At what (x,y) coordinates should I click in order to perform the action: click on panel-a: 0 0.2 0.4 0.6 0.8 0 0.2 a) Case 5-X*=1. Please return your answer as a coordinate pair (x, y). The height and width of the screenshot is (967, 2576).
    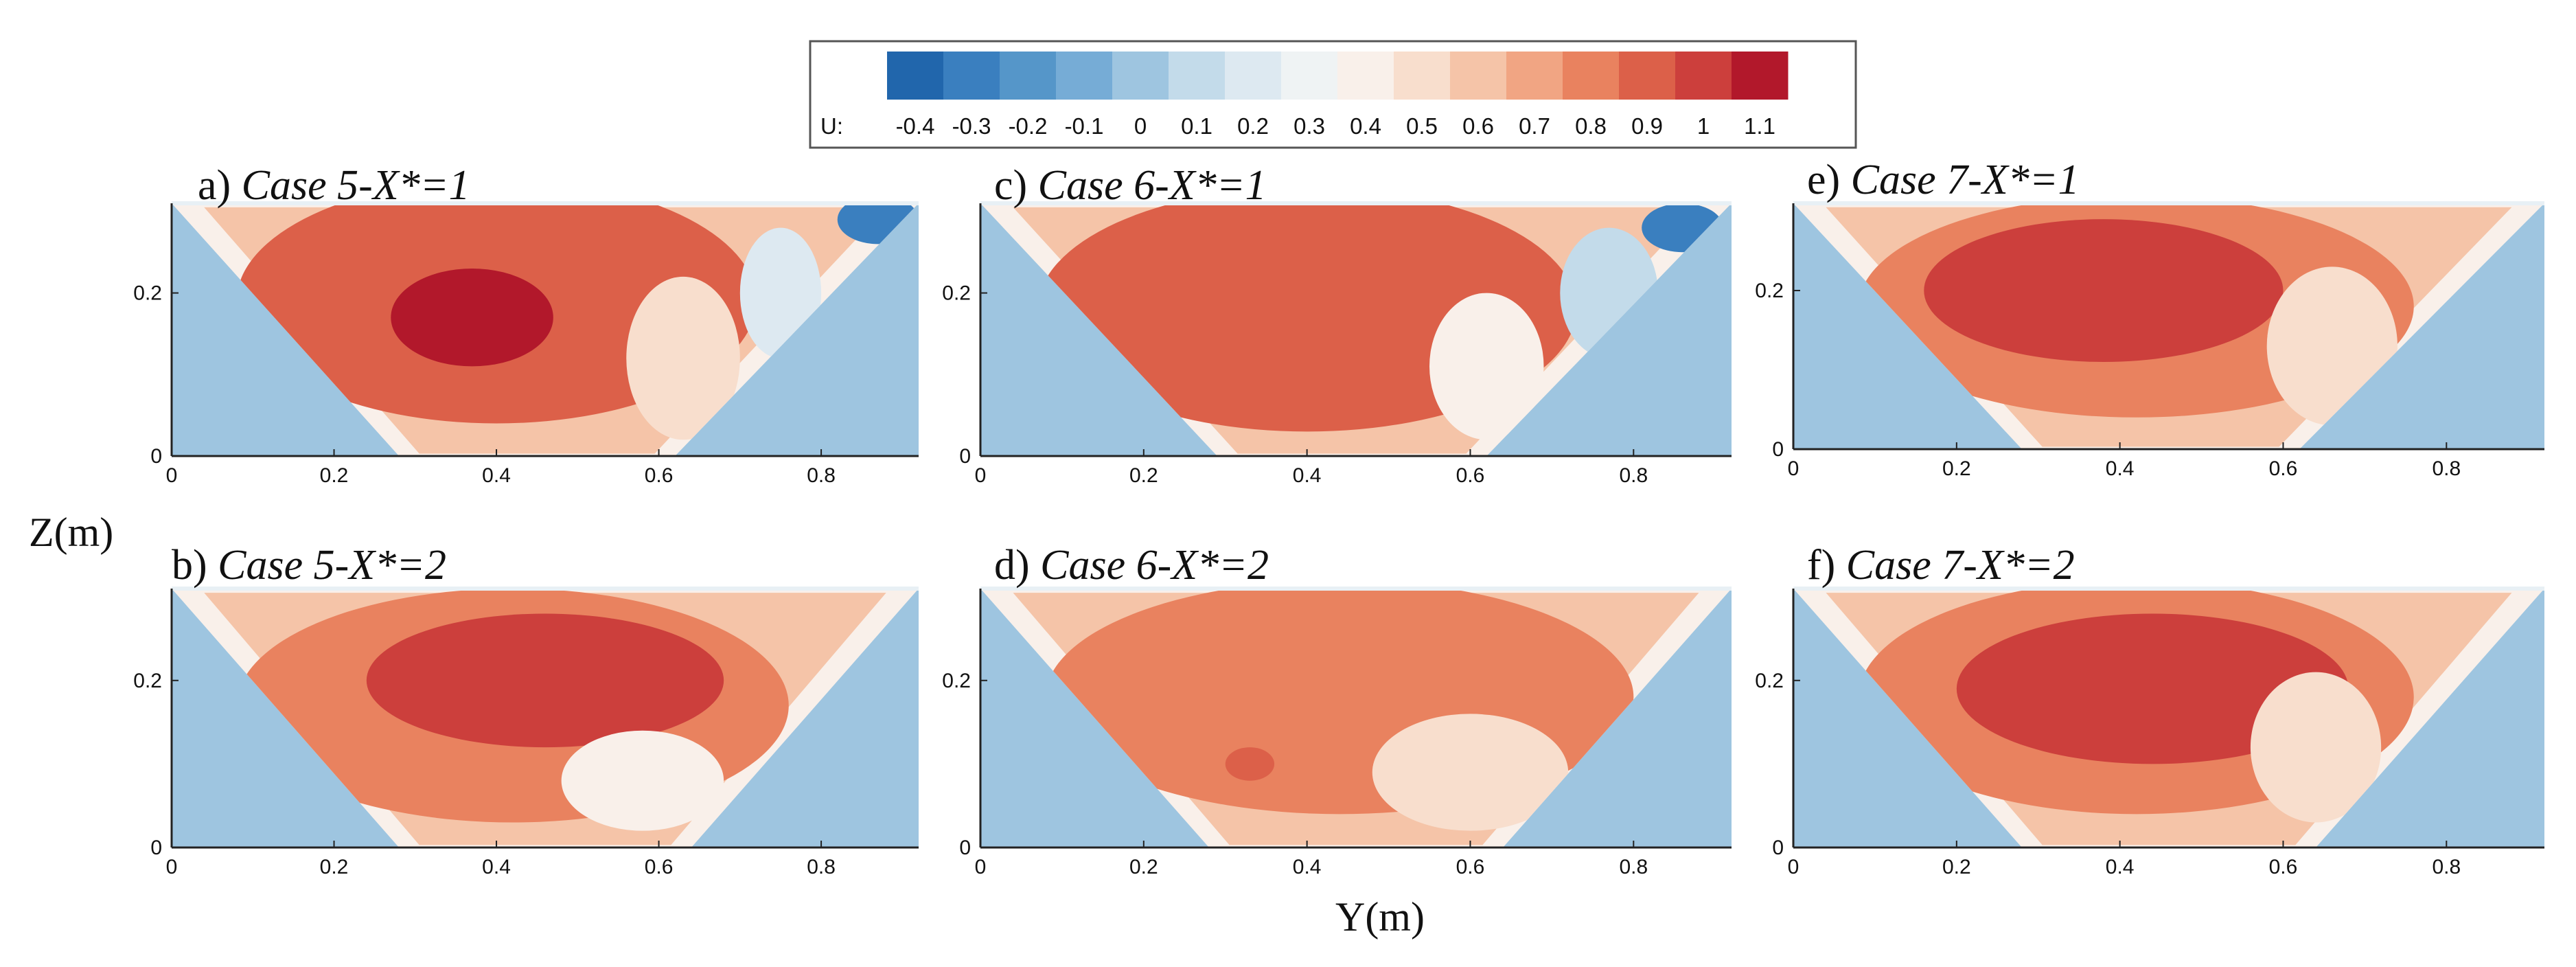
    Looking at the image, I should click on (526, 324).